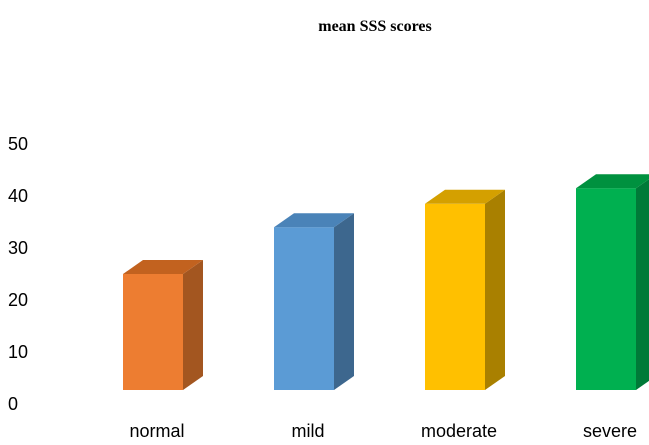  What do you see at coordinates (307, 431) in the screenshot?
I see `x-category-label: mild` at bounding box center [307, 431].